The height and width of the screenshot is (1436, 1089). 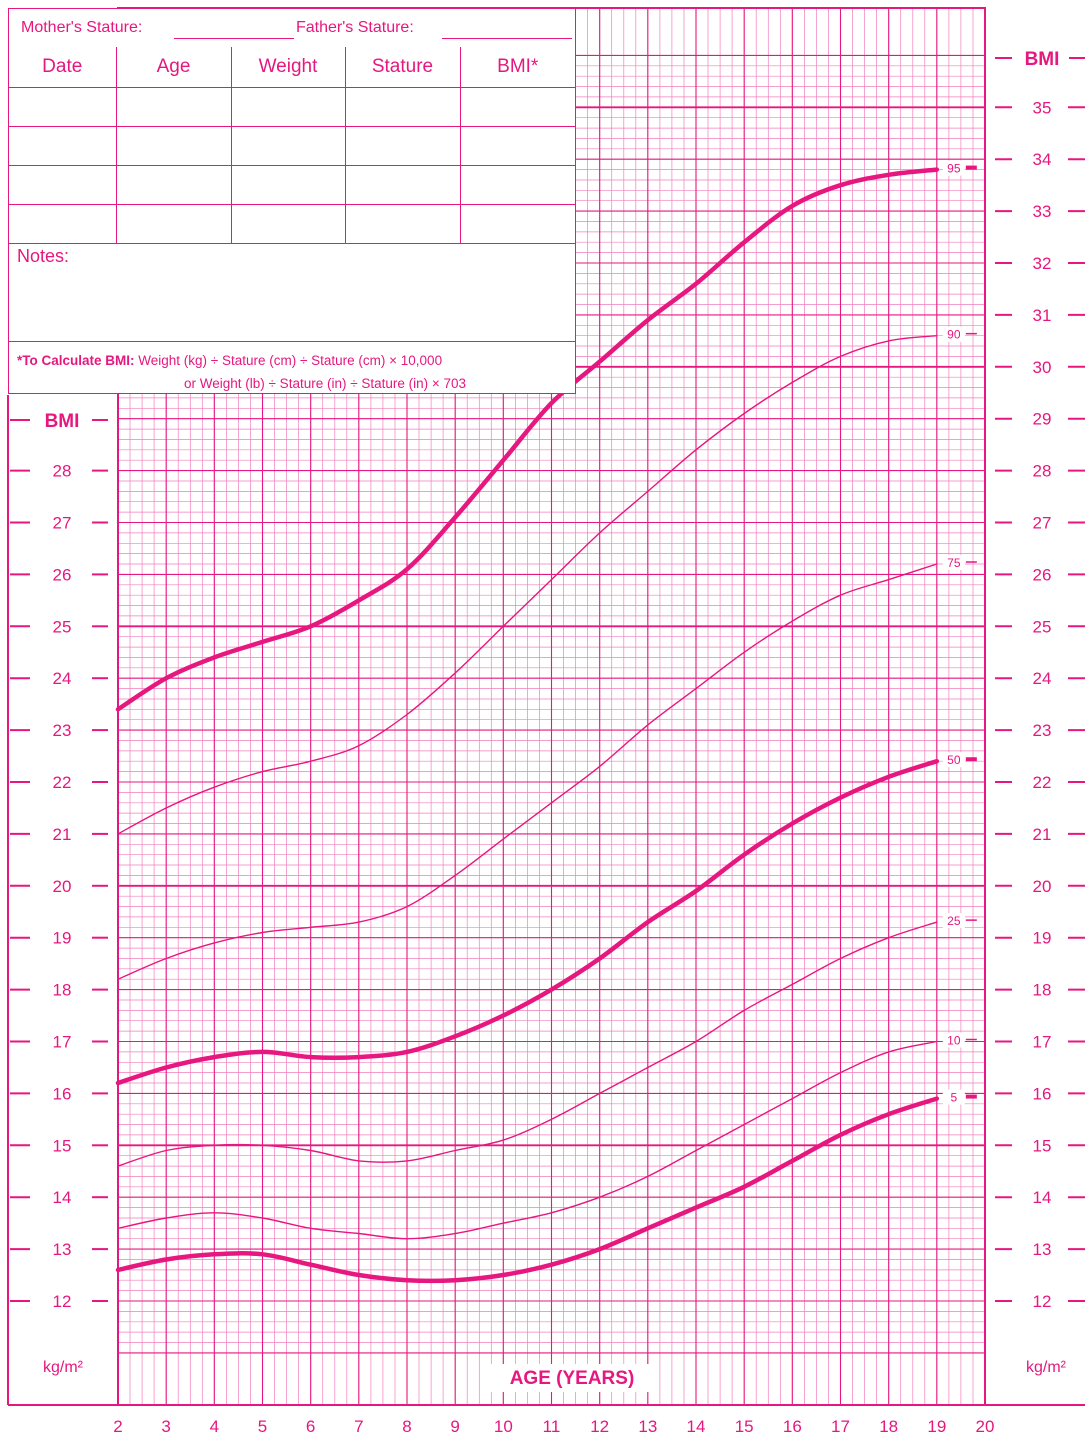 What do you see at coordinates (406, 1426) in the screenshot?
I see `x-tick-label: 8` at bounding box center [406, 1426].